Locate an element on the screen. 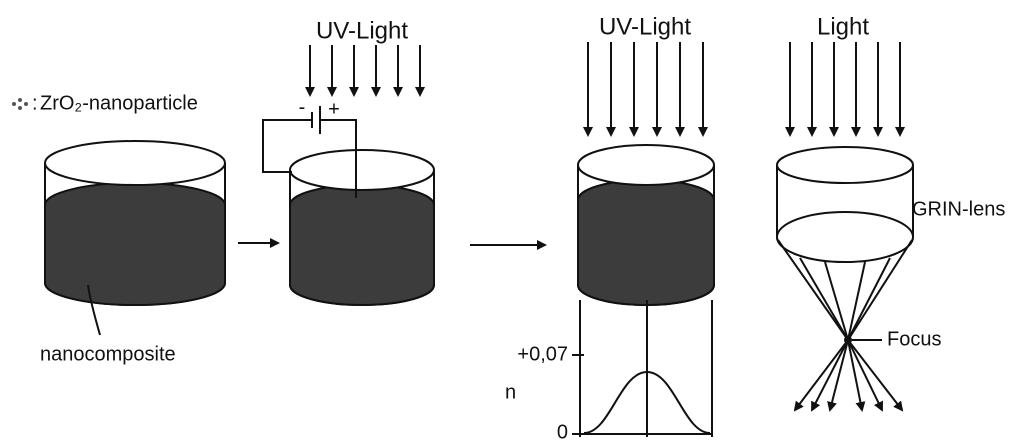 The width and height of the screenshot is (1029, 441). legend-label: ZrO₂-nanoparticle is located at coordinates (119, 103).